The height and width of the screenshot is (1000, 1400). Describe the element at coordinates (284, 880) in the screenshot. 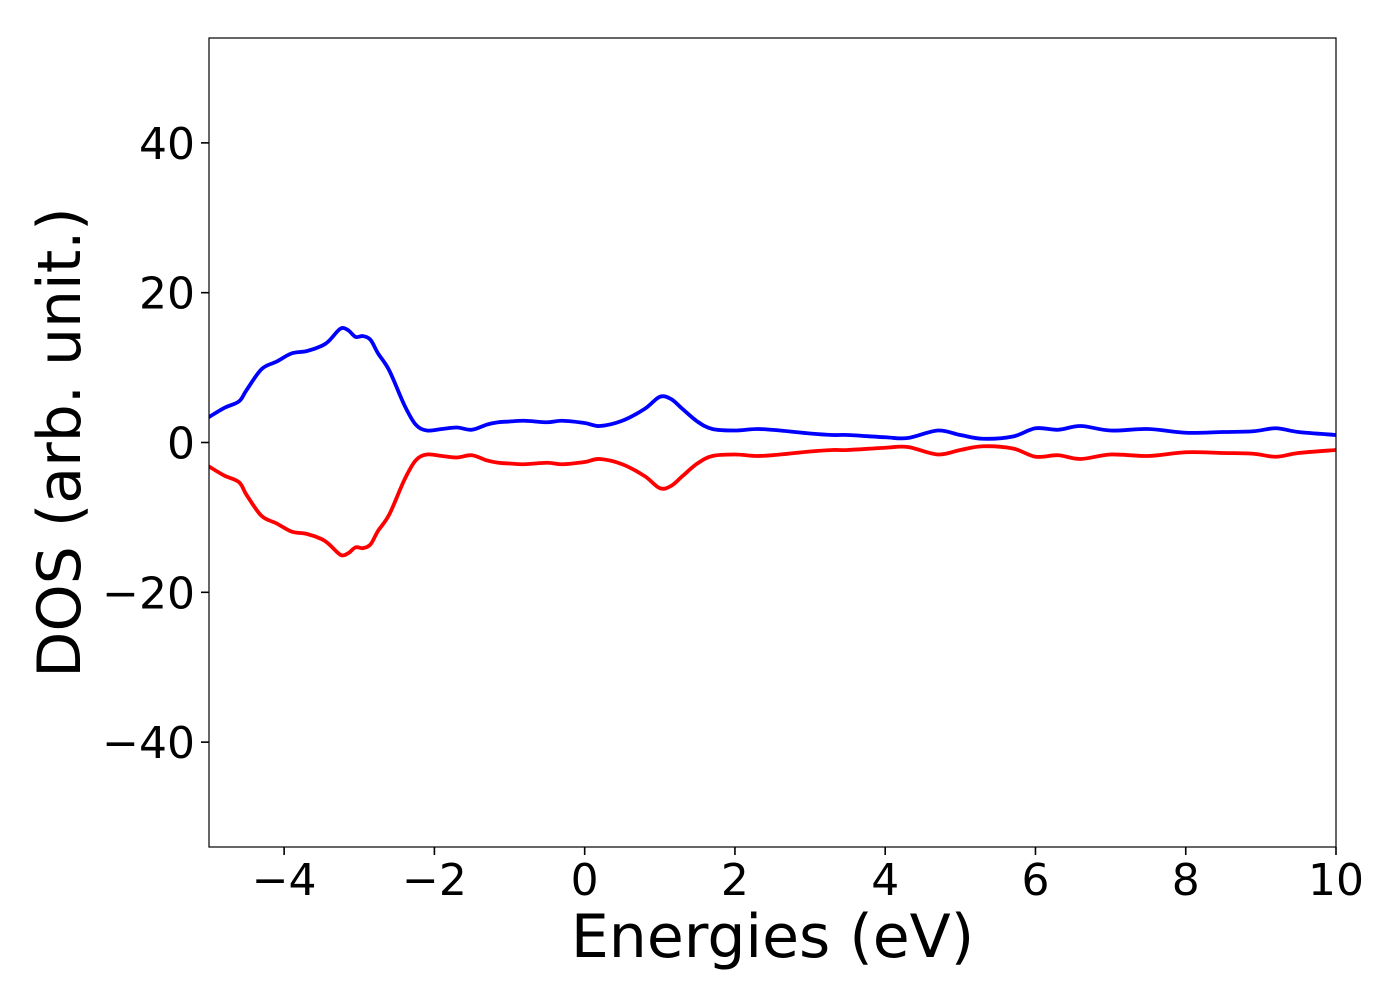

I see `x-tick-label: −4` at that location.